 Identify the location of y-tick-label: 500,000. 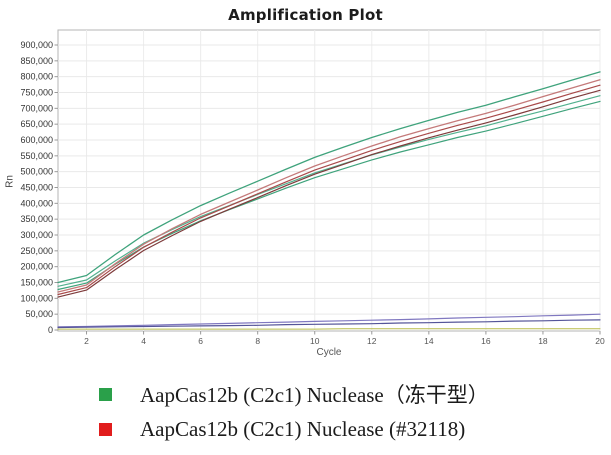
(36, 172).